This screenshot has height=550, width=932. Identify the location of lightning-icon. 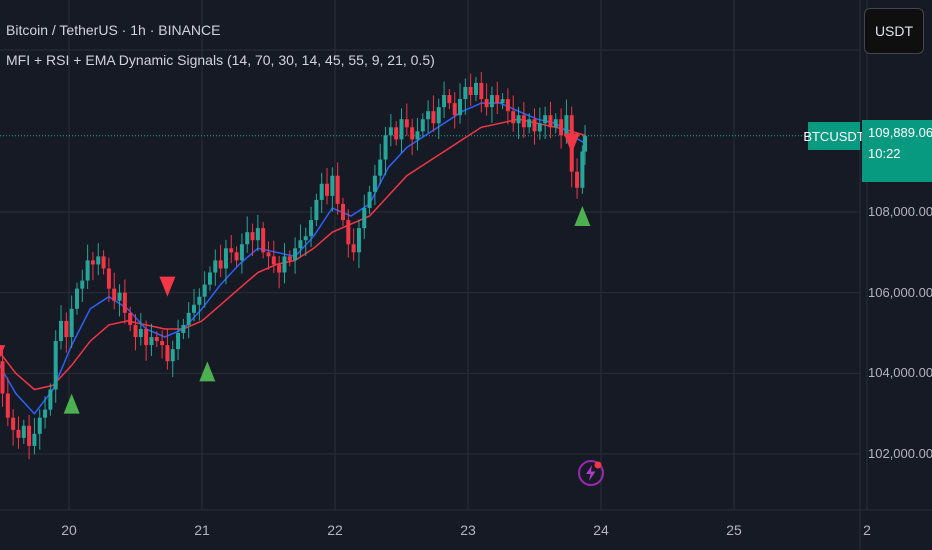
(591, 473).